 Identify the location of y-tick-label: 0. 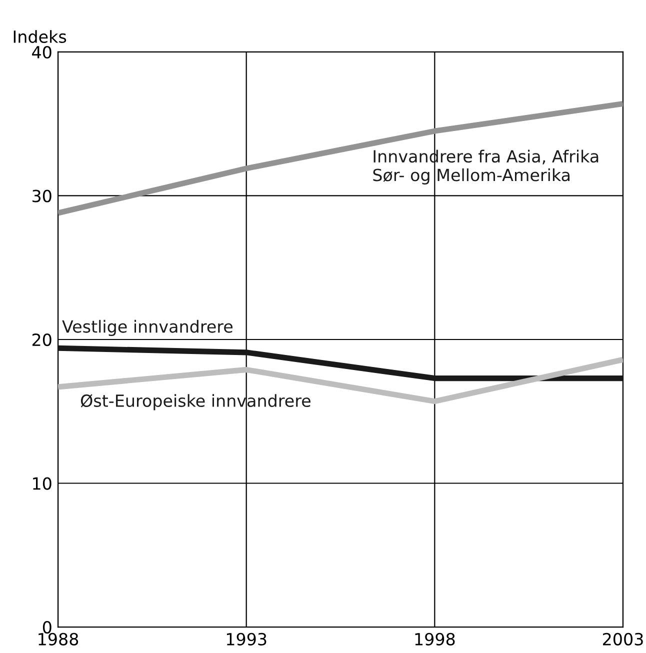
(47, 627).